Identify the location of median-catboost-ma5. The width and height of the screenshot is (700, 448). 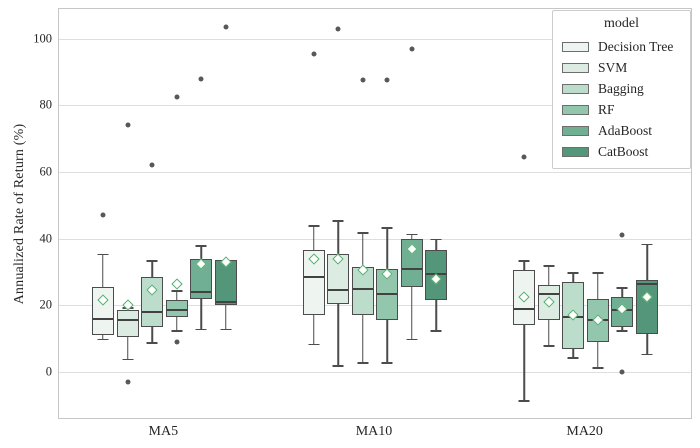
(225, 302).